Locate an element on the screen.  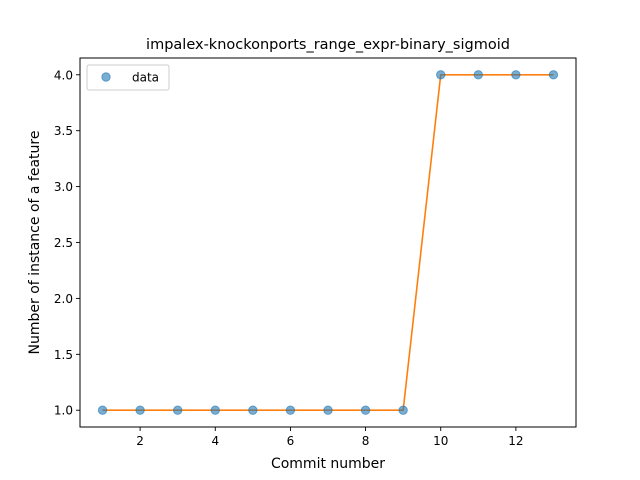
y-tick-label: 1.5 is located at coordinates (63, 355).